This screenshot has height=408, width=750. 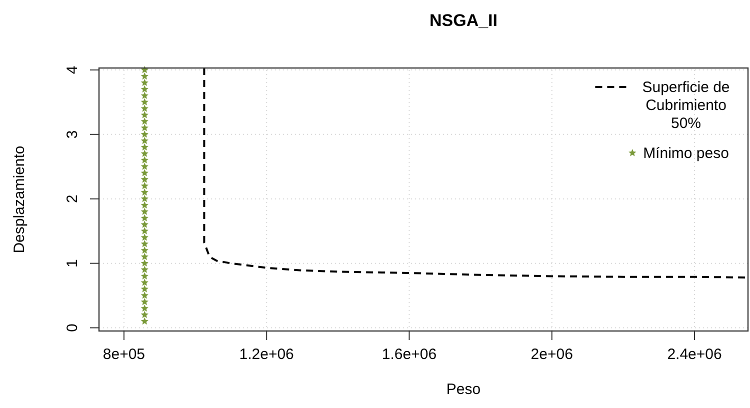 I want to click on y-axis-title: Desplazamiento, so click(x=19, y=200).